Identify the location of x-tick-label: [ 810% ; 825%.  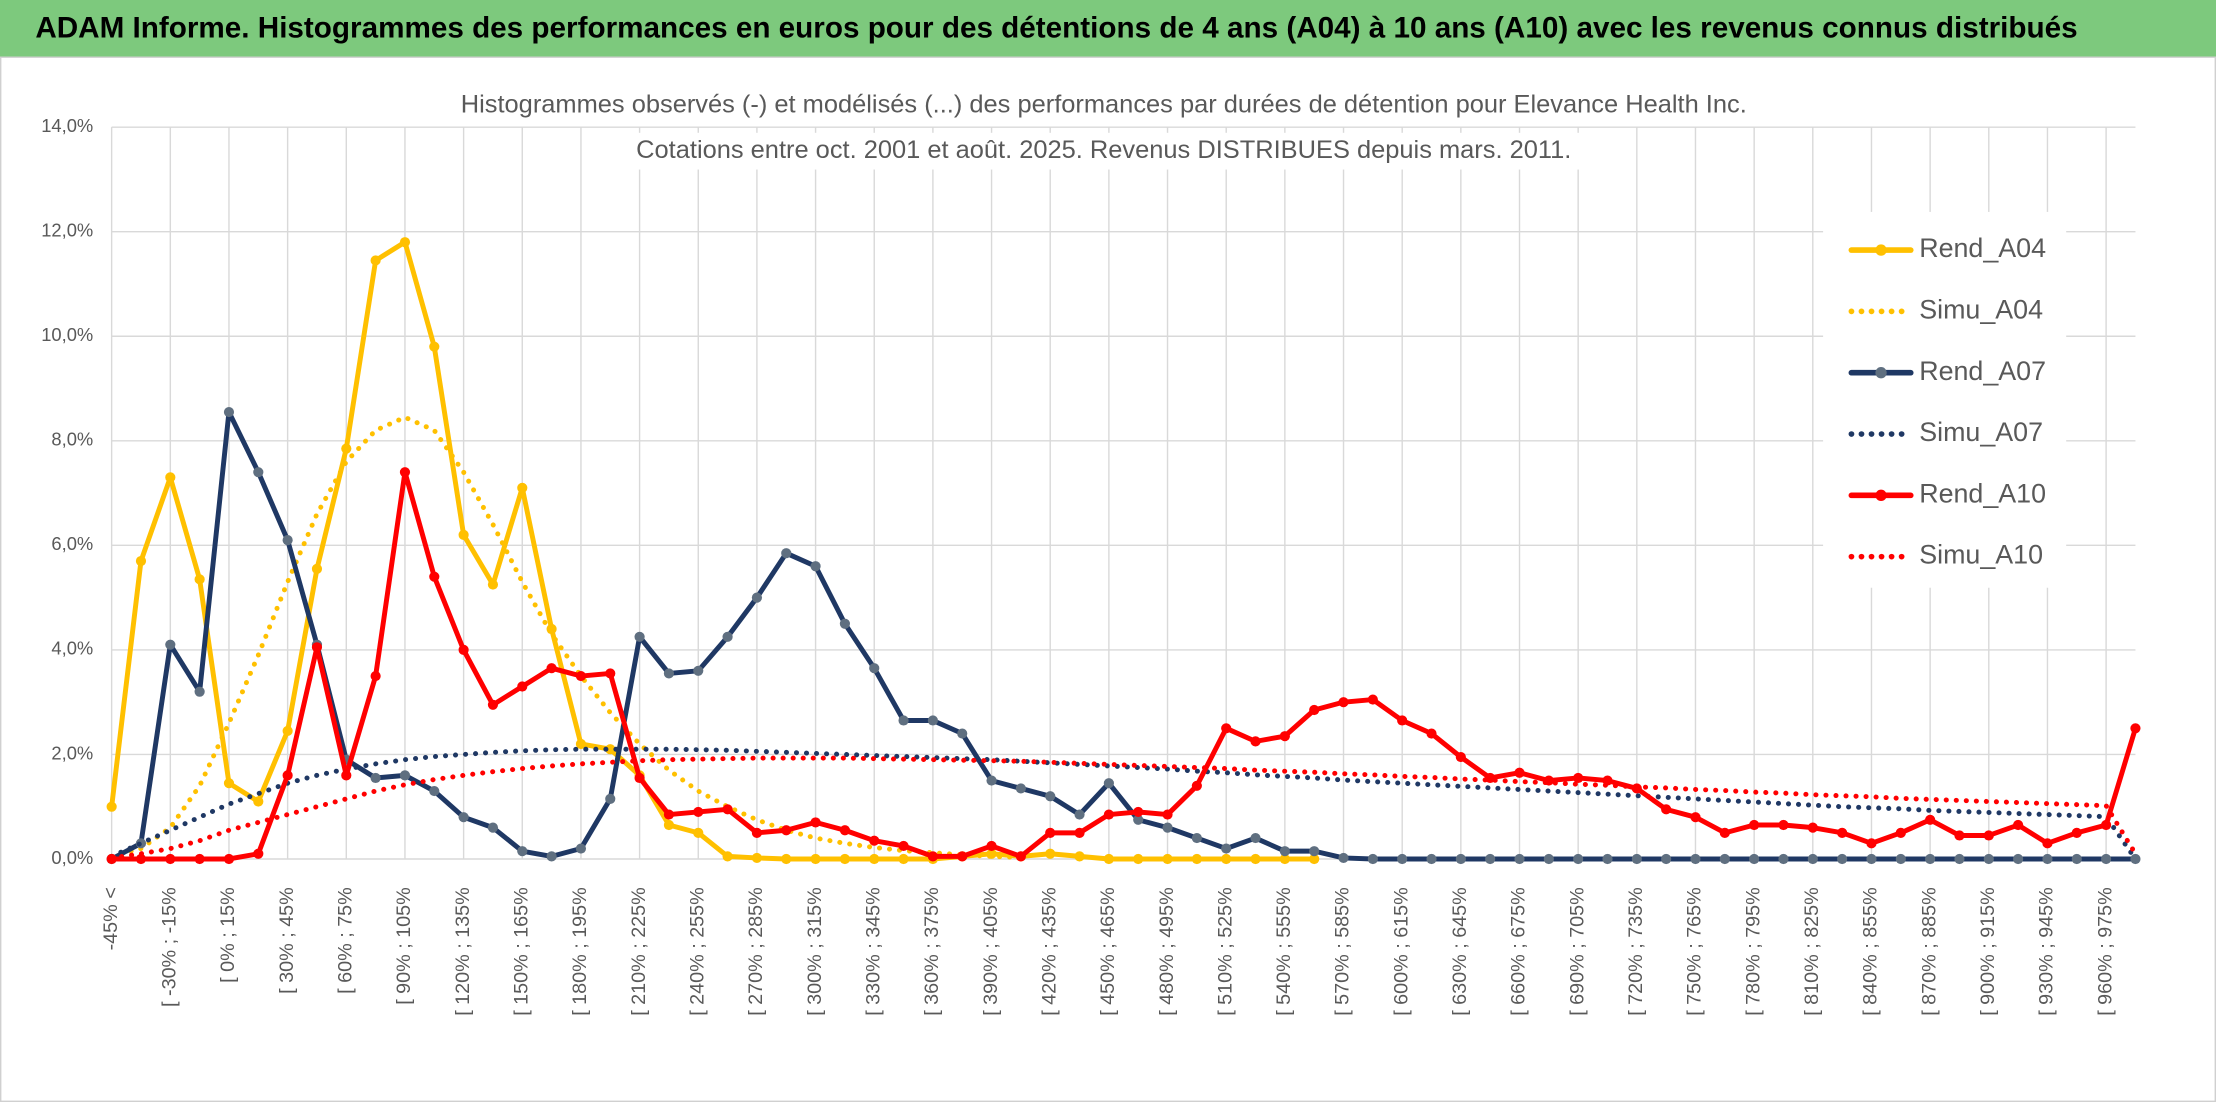
(1812, 951).